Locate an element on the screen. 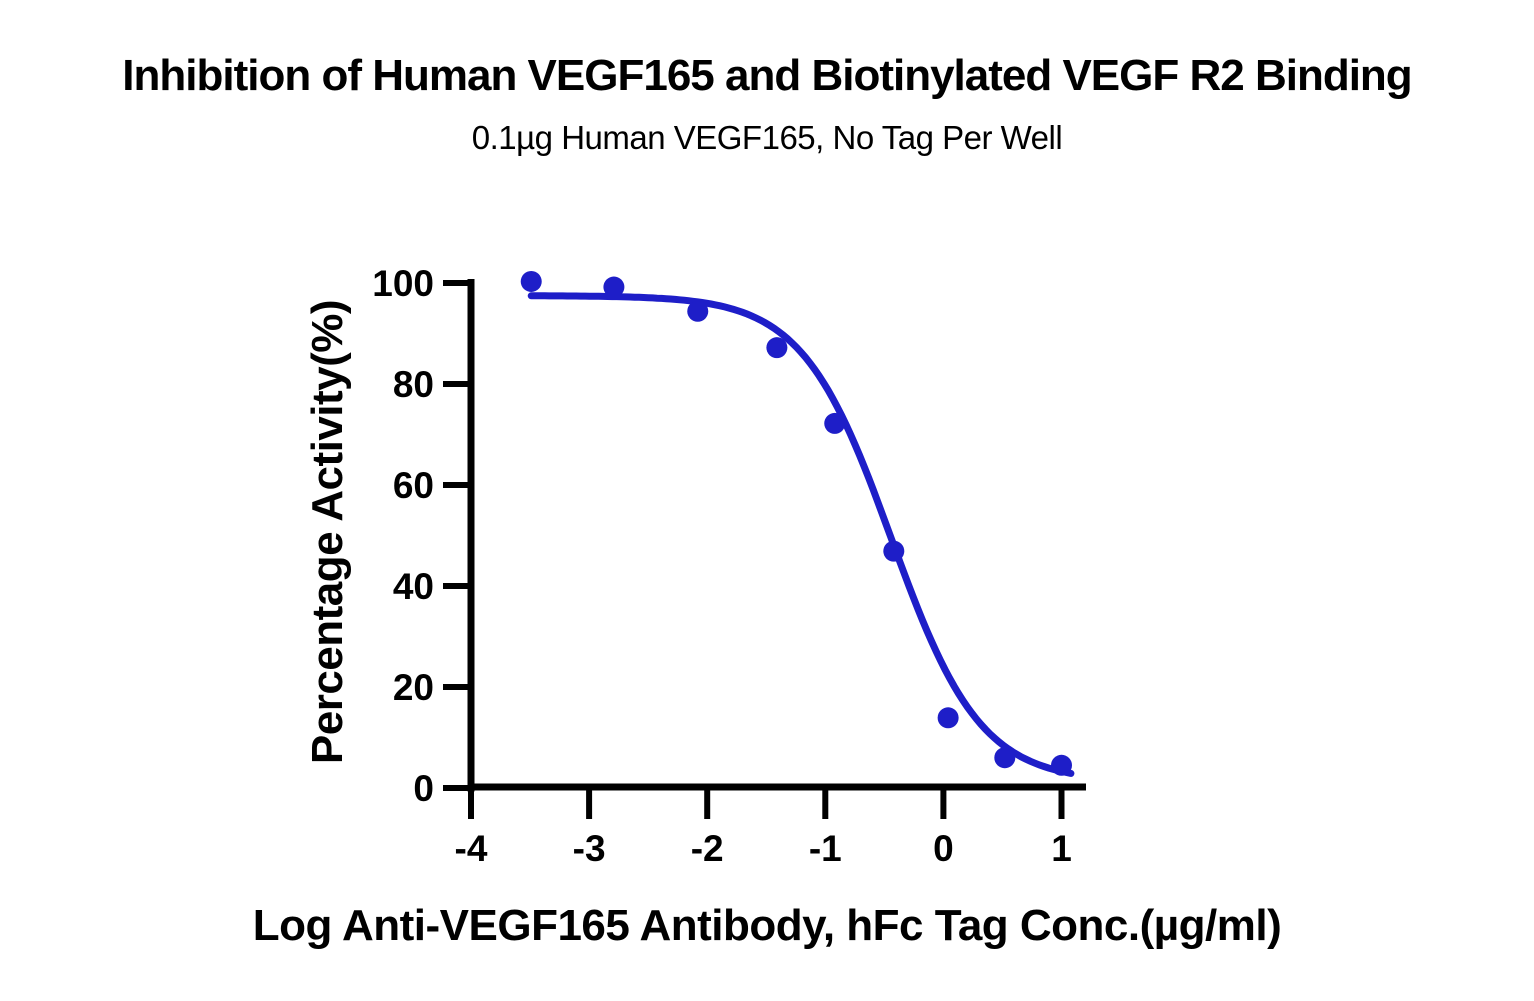 This screenshot has height=1001, width=1534. y-tick-label: 40 is located at coordinates (413, 586).